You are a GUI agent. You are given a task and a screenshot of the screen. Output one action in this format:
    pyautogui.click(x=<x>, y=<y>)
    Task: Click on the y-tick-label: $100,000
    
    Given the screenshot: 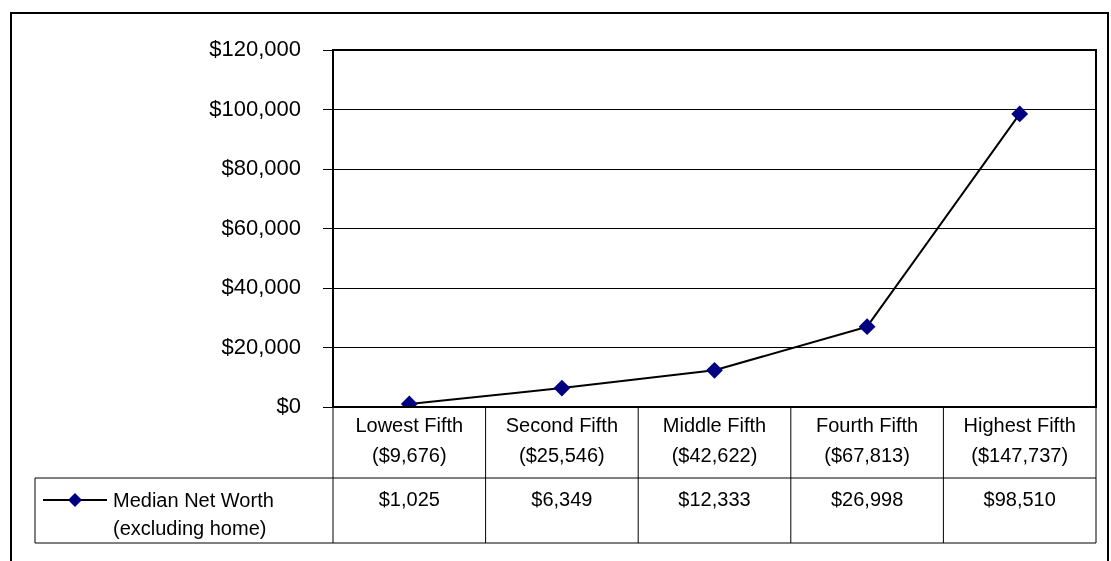 What is the action you would take?
    pyautogui.click(x=255, y=108)
    